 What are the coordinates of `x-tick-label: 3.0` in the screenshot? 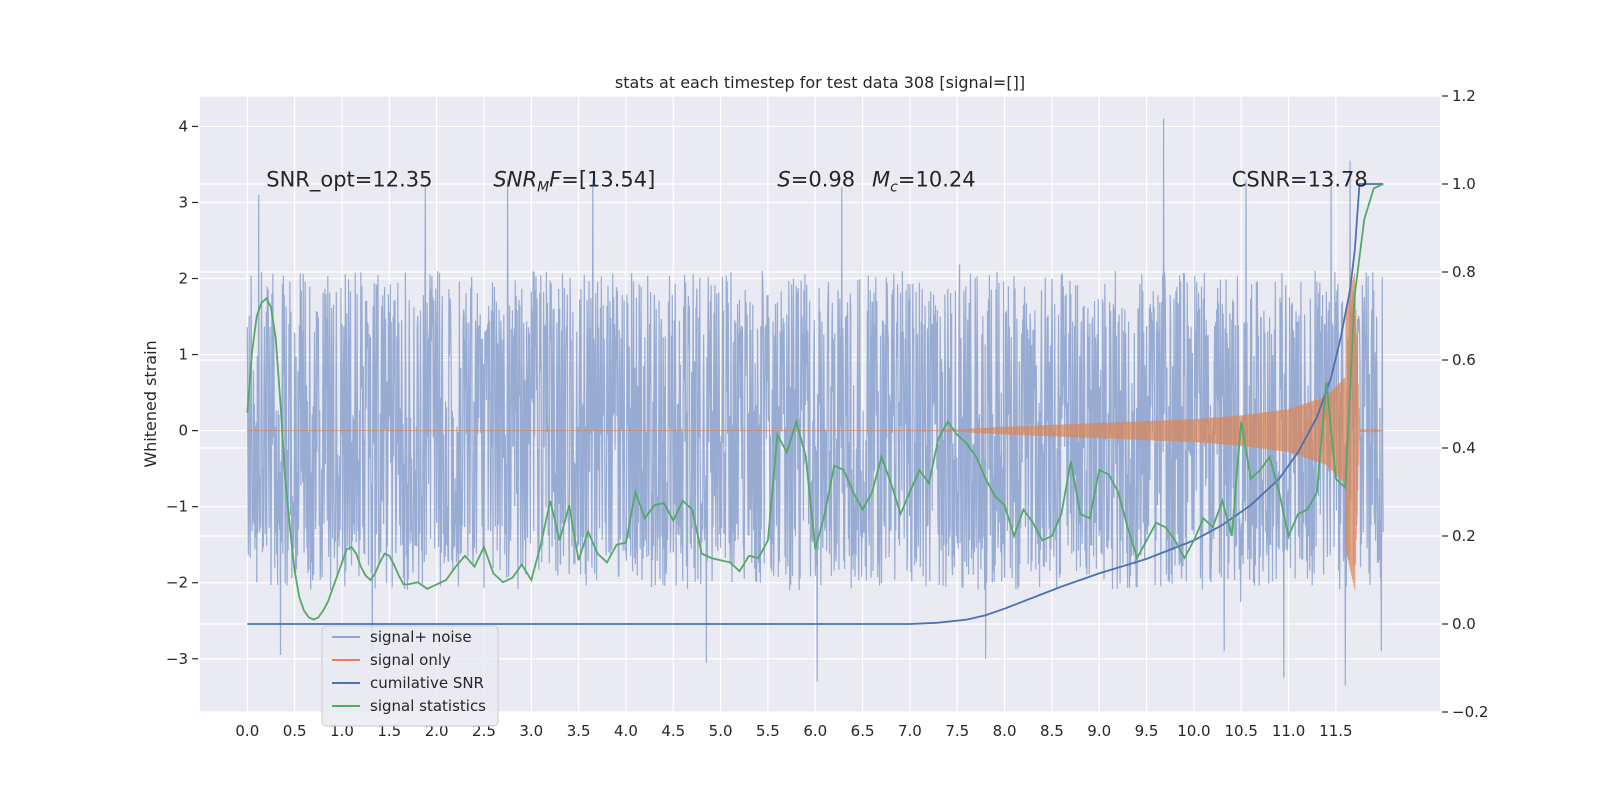 It's located at (531, 731).